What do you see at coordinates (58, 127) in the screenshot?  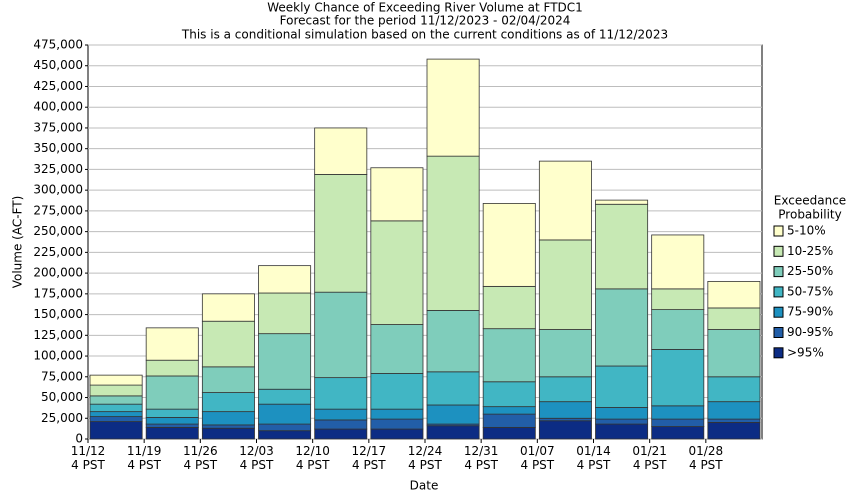 I see `y-tick-label: 375,000` at bounding box center [58, 127].